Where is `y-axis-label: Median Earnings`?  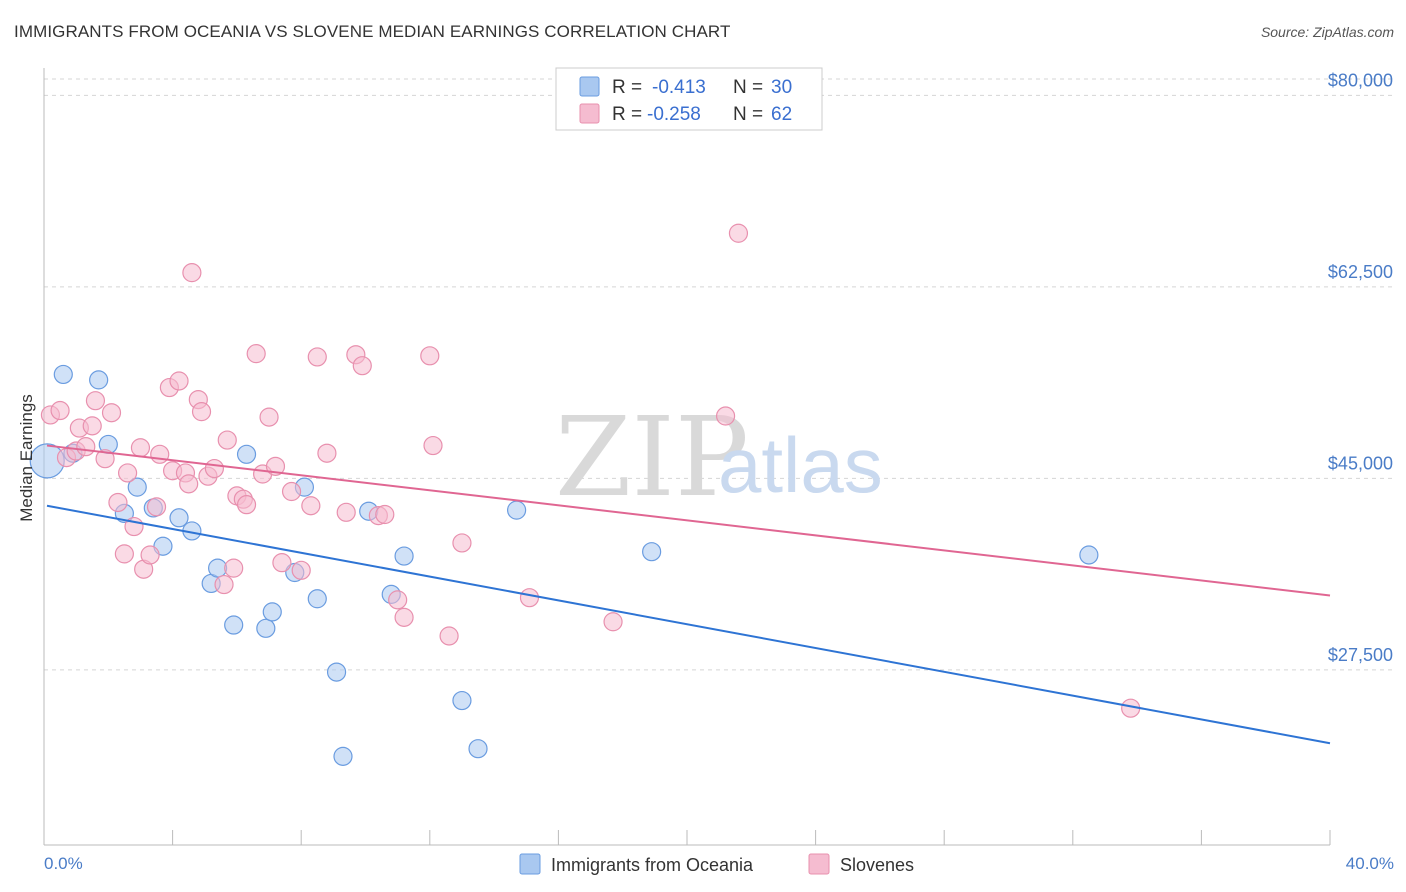 y-axis-label: Median Earnings is located at coordinates (26, 458).